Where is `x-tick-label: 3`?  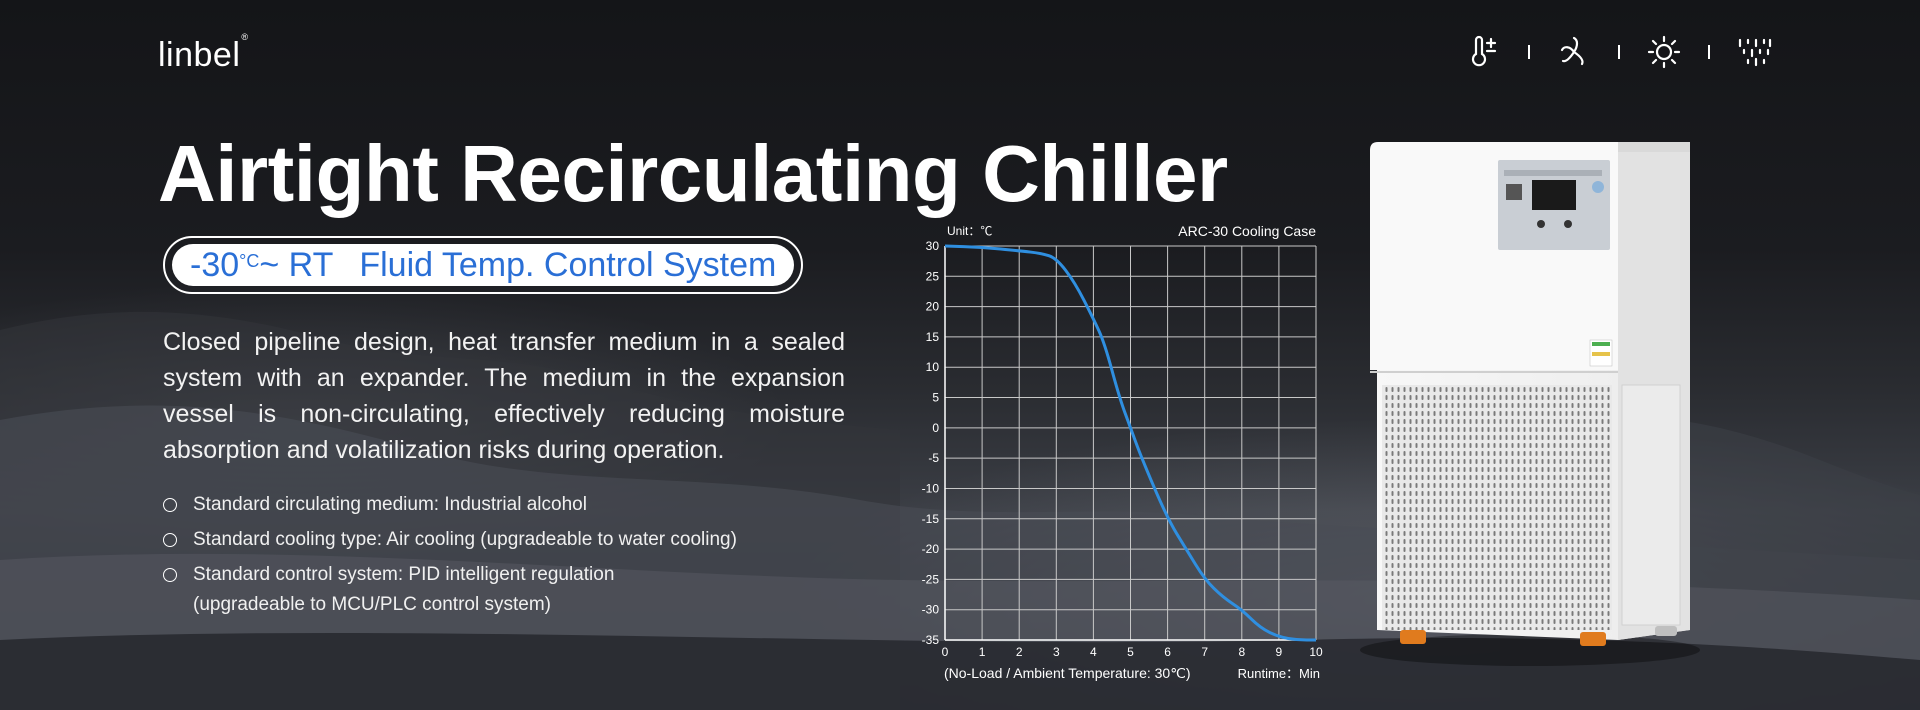 x-tick-label: 3 is located at coordinates (1056, 652).